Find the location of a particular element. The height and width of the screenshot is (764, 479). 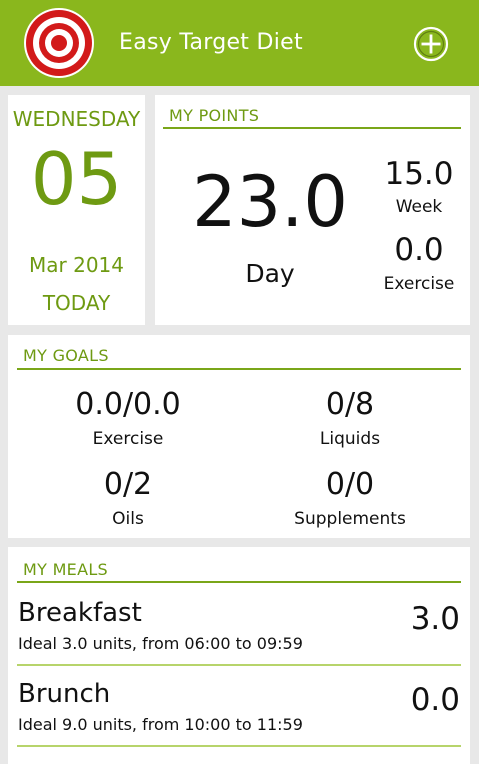

goal-value: 0/0 is located at coordinates (350, 484).